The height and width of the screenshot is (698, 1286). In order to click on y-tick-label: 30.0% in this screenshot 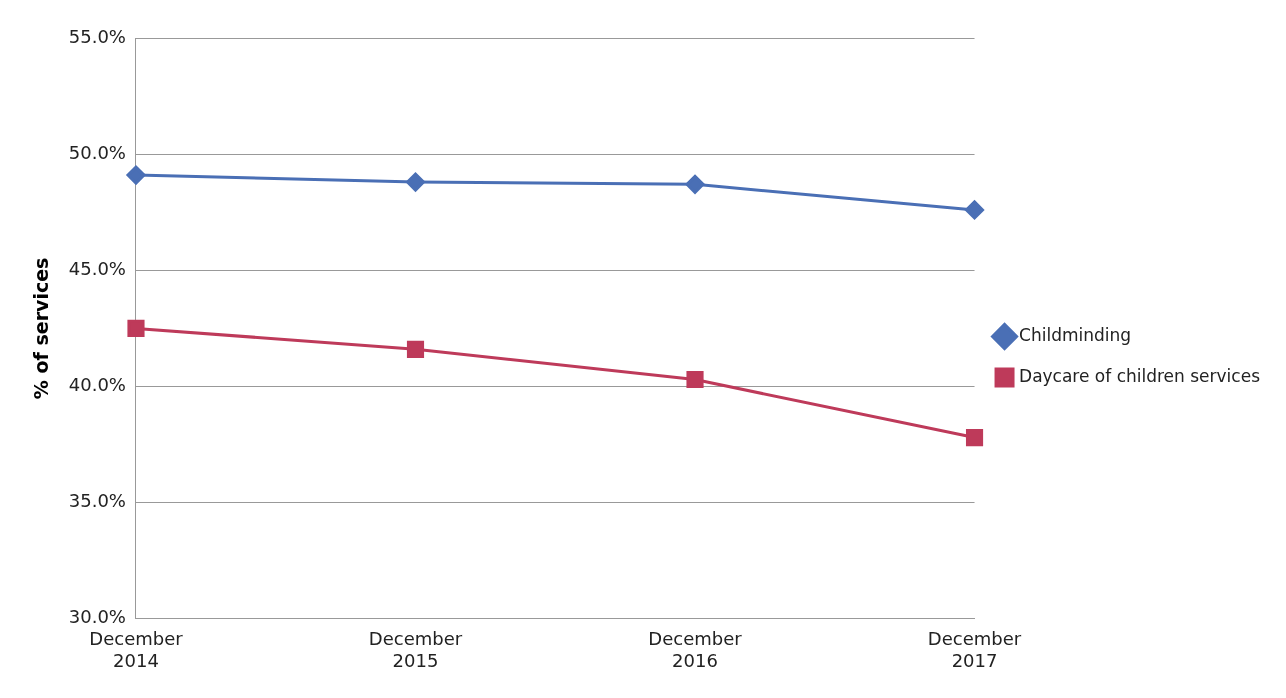, I will do `click(97, 617)`.